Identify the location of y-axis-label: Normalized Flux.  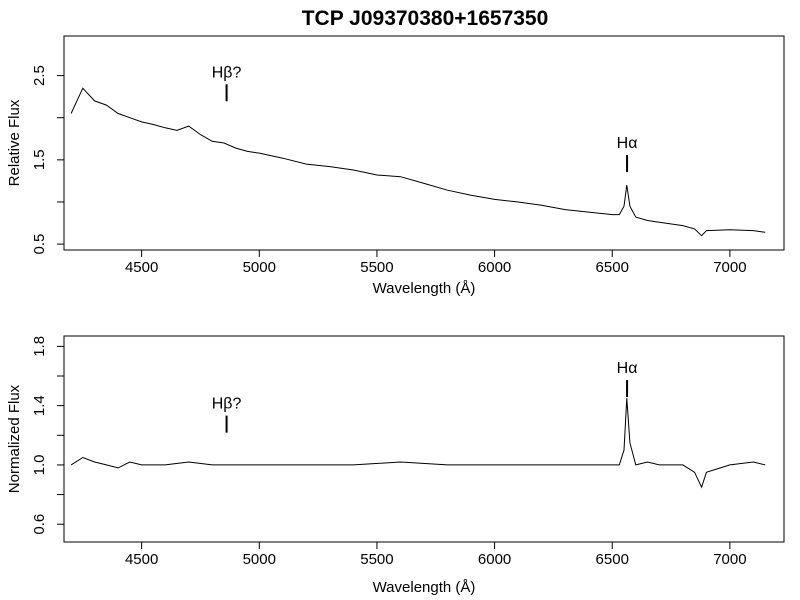
(14, 438).